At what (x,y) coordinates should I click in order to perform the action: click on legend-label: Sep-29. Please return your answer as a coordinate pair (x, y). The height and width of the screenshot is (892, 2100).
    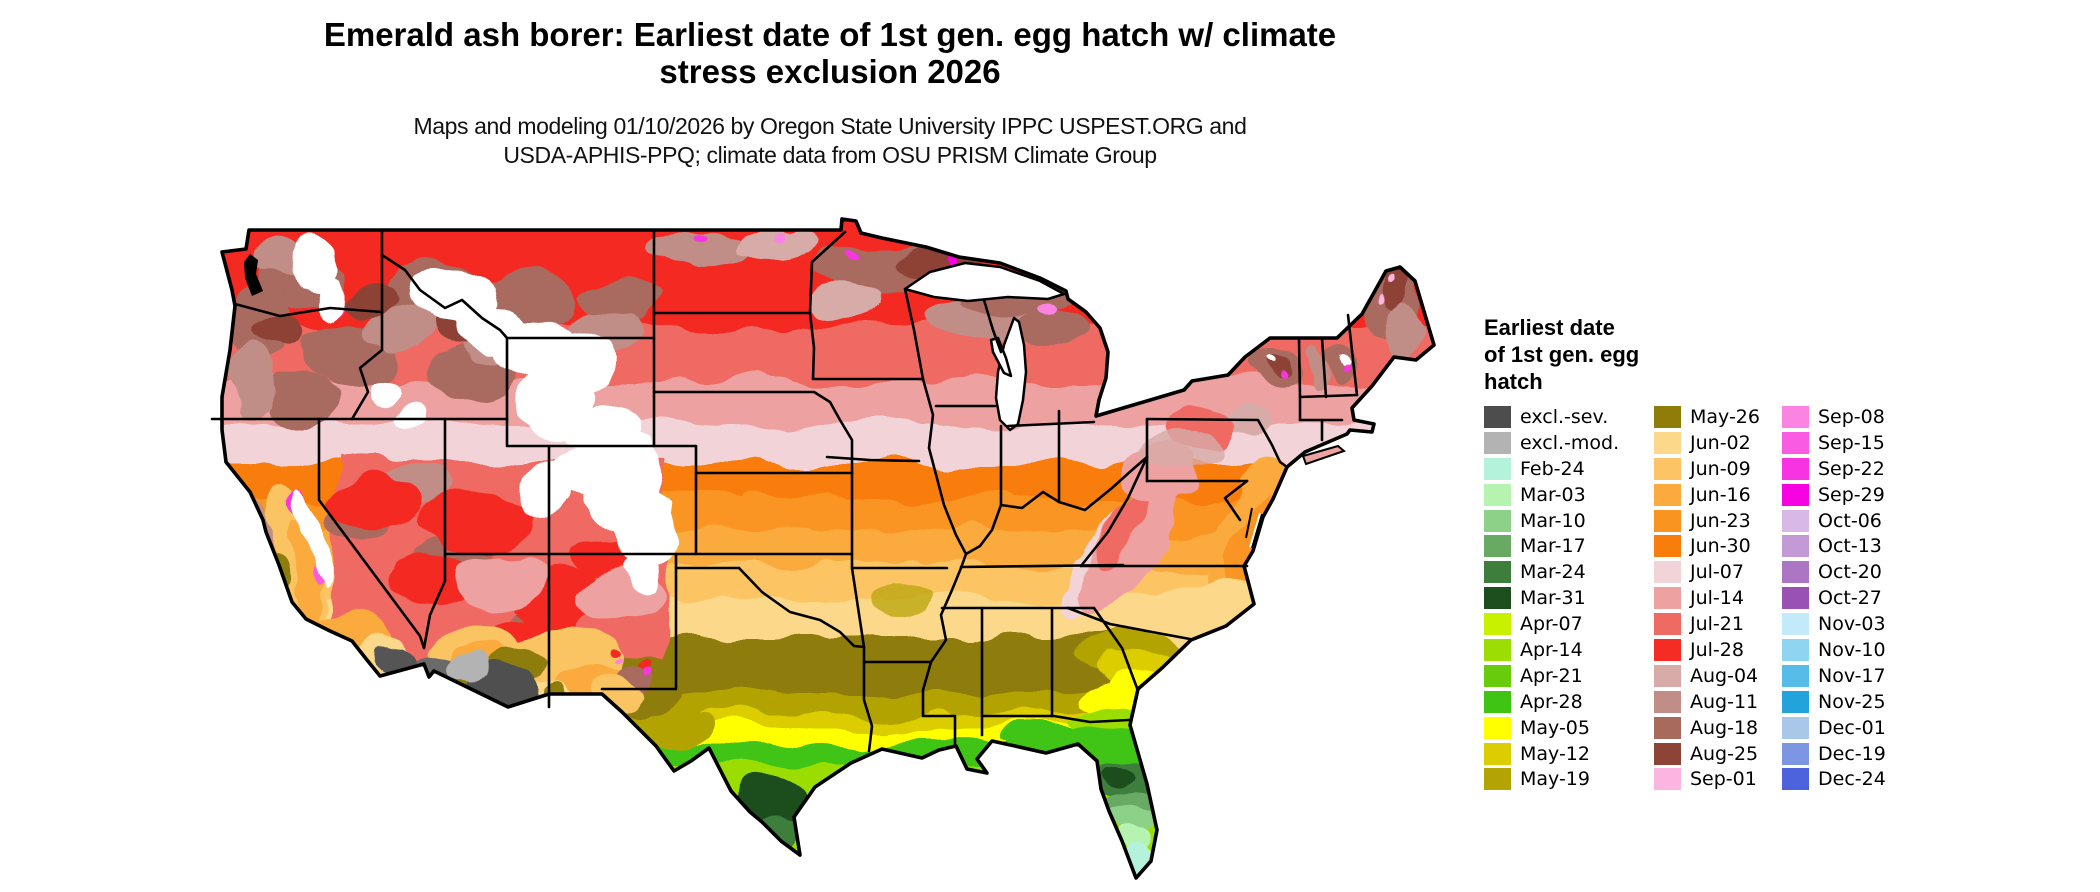
    Looking at the image, I should click on (1851, 494).